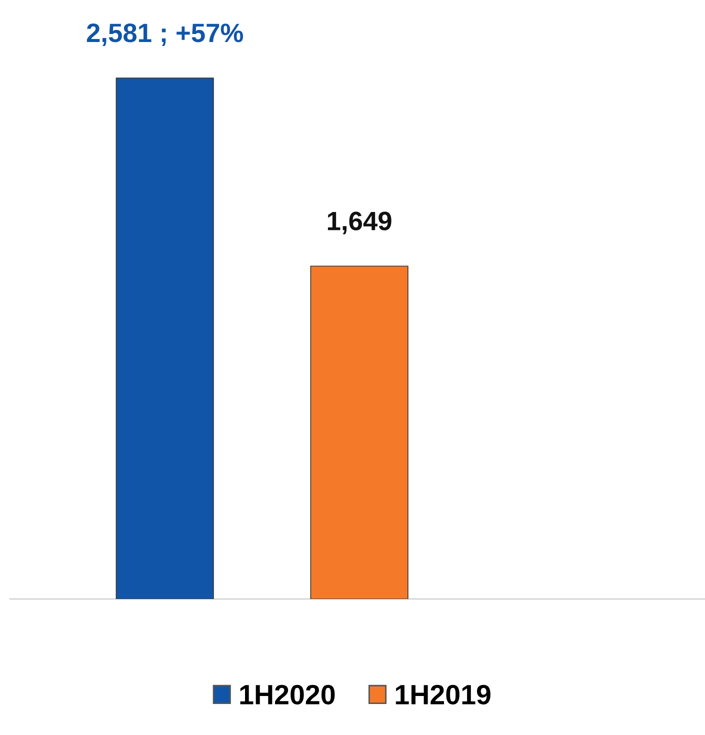 This screenshot has width=705, height=735. Describe the element at coordinates (165, 35) in the screenshot. I see `data-label: 2,581 ; +57%` at that location.